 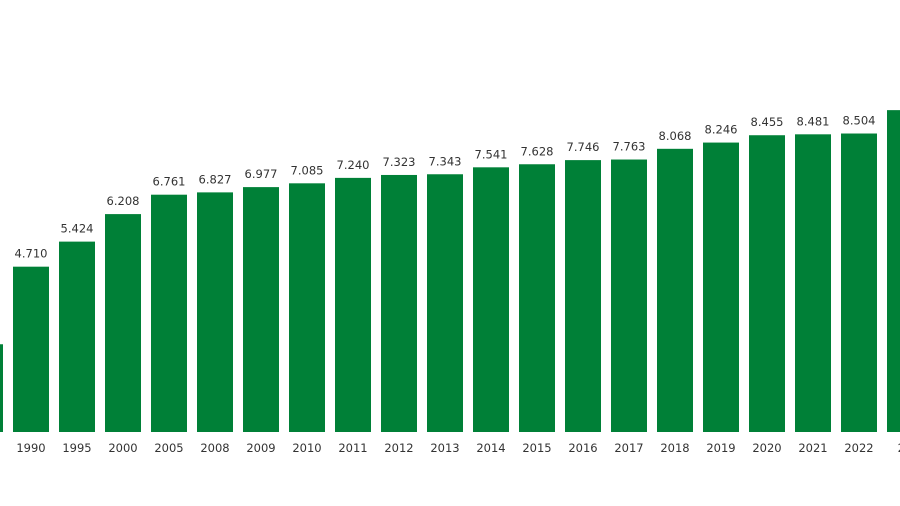 I want to click on data-label: 7.763, so click(x=629, y=147).